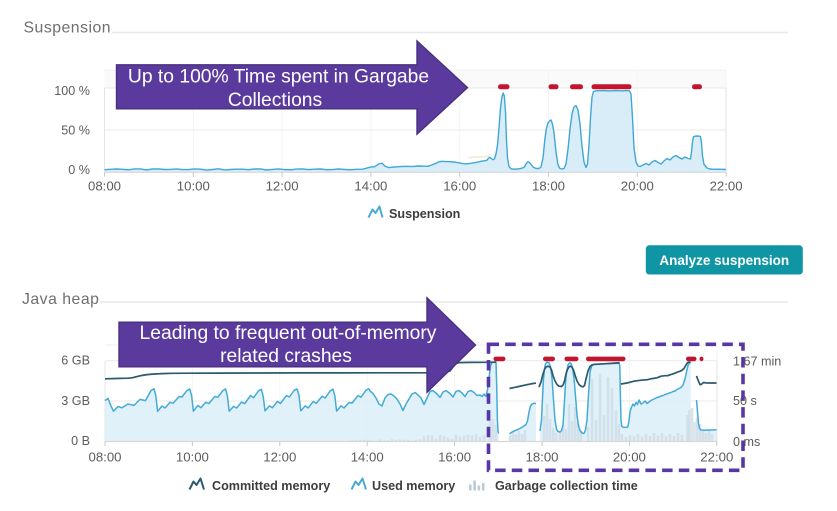 This screenshot has width=837, height=511. Describe the element at coordinates (75, 361) in the screenshot. I see `svg-text: 6 GB` at that location.